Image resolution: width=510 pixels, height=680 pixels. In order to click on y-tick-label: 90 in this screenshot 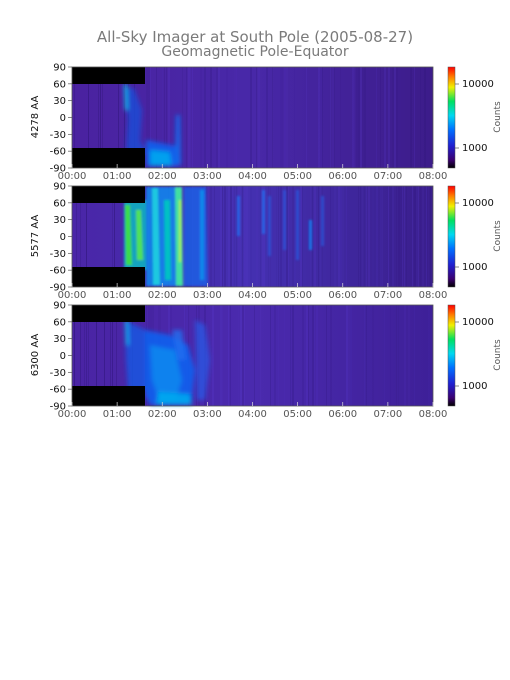, I will do `click(59, 68)`.